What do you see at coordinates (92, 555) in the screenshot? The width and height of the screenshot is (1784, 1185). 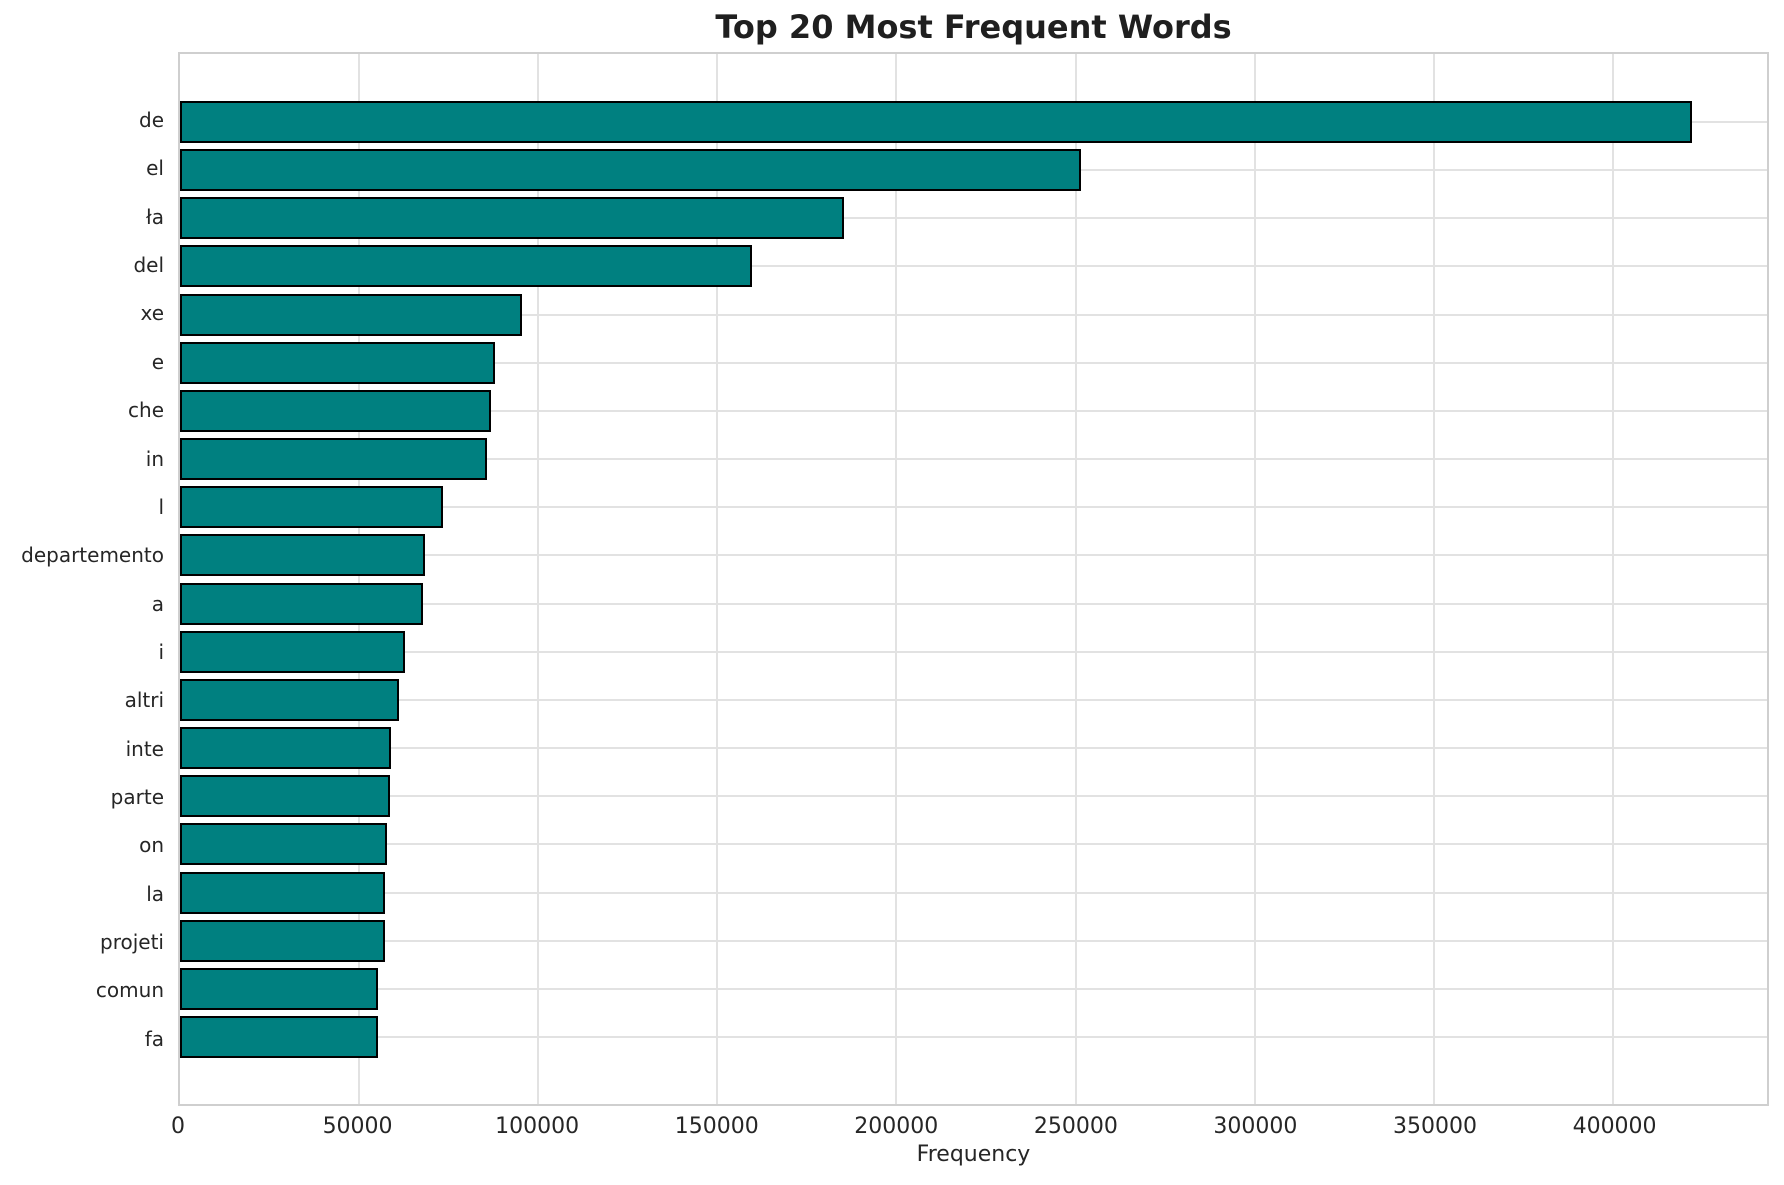 I see `y-tick-label: departemento` at bounding box center [92, 555].